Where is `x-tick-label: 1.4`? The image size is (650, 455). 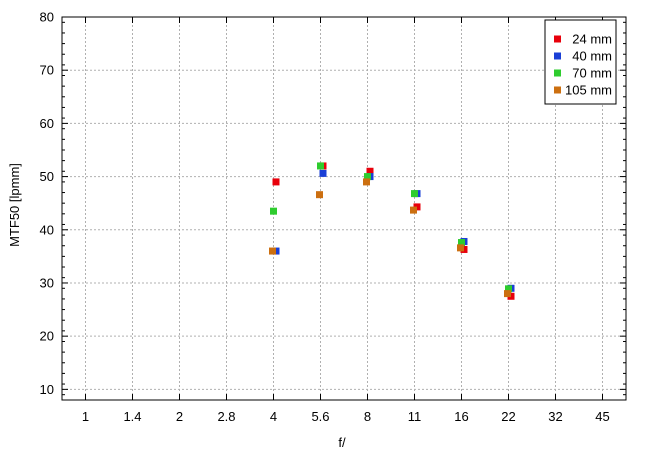
x-tick-label: 1.4 is located at coordinates (132, 416).